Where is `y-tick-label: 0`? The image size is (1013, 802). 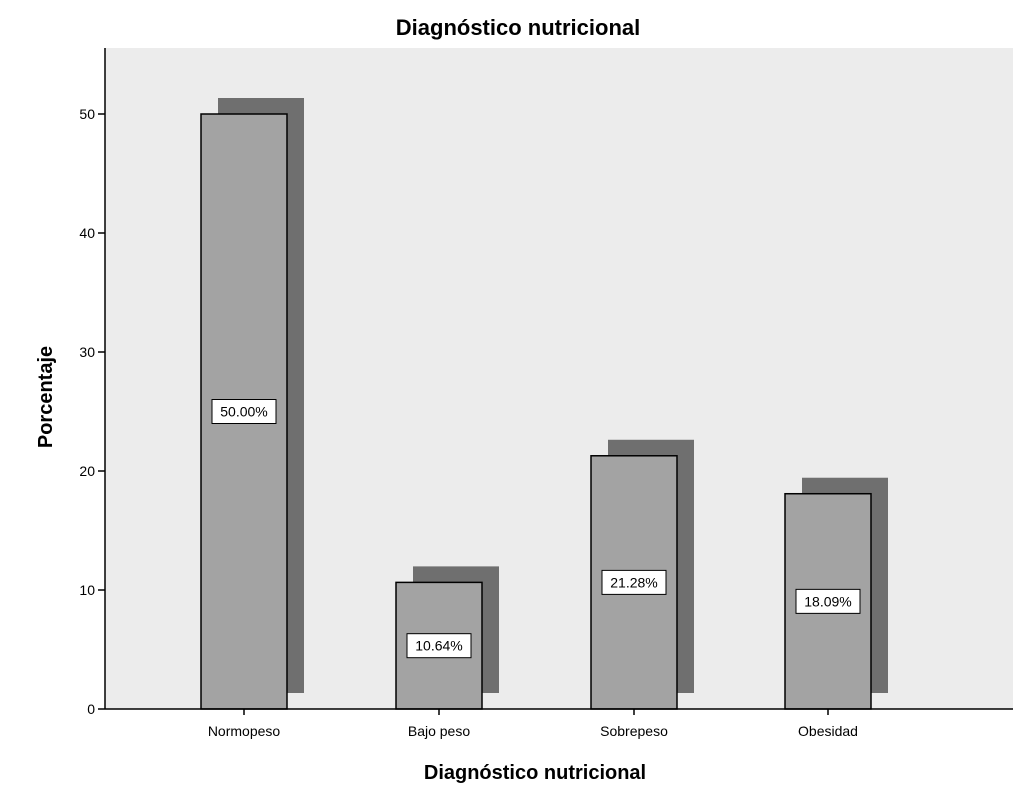
y-tick-label: 0 is located at coordinates (91, 709).